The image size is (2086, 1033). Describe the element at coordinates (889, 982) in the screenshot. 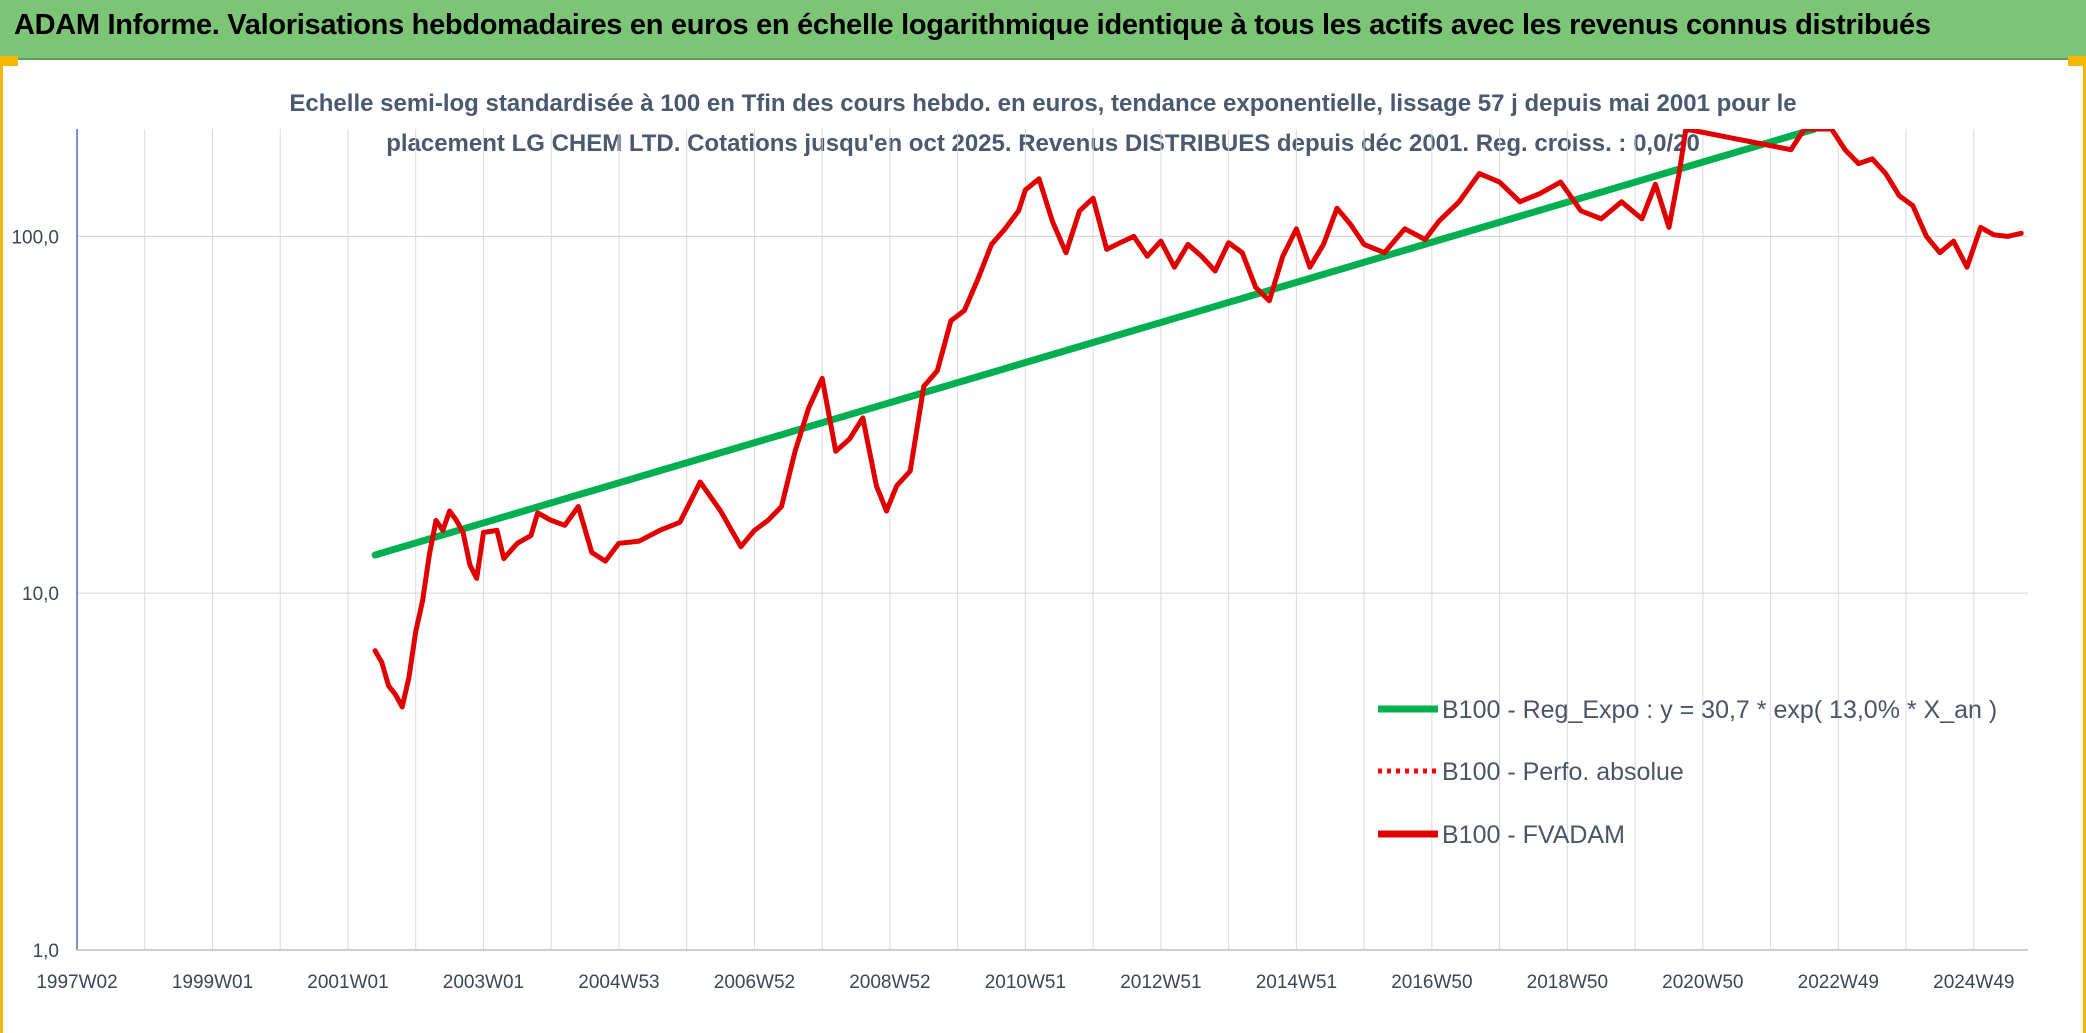

I see `x-tick-label: 2008W52` at that location.